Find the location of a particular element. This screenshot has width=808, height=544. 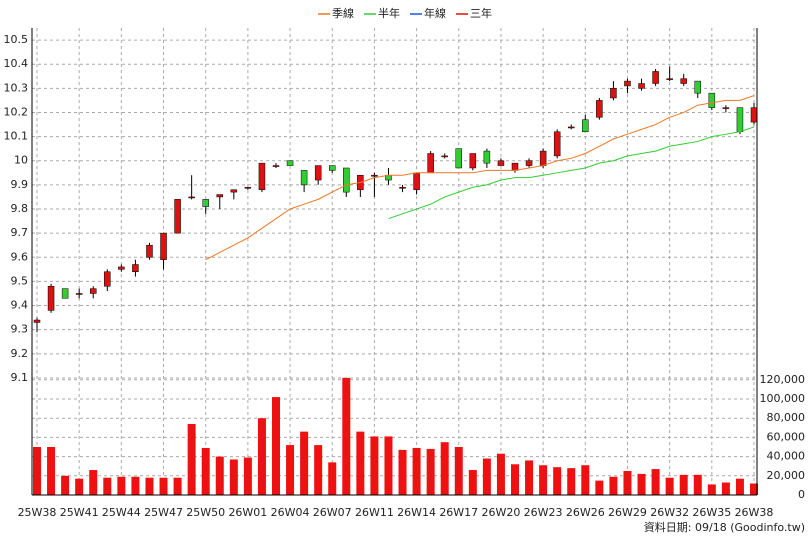

y2-tick-label: 60,000 is located at coordinates (786, 436).